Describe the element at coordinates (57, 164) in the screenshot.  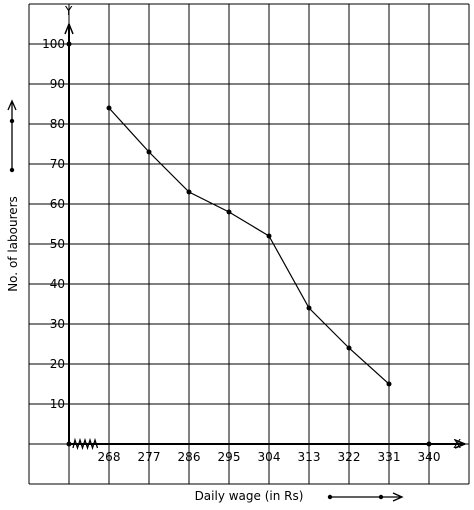
I see `y-tick-label: 70` at that location.